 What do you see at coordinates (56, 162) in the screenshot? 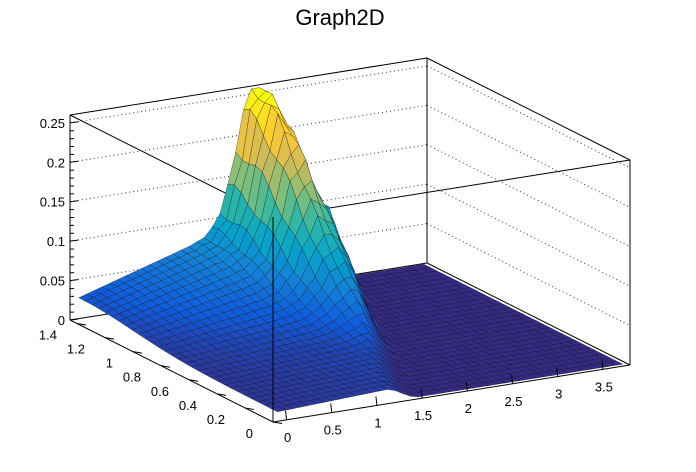
I see `z-tick-label-4: 0.2` at bounding box center [56, 162].